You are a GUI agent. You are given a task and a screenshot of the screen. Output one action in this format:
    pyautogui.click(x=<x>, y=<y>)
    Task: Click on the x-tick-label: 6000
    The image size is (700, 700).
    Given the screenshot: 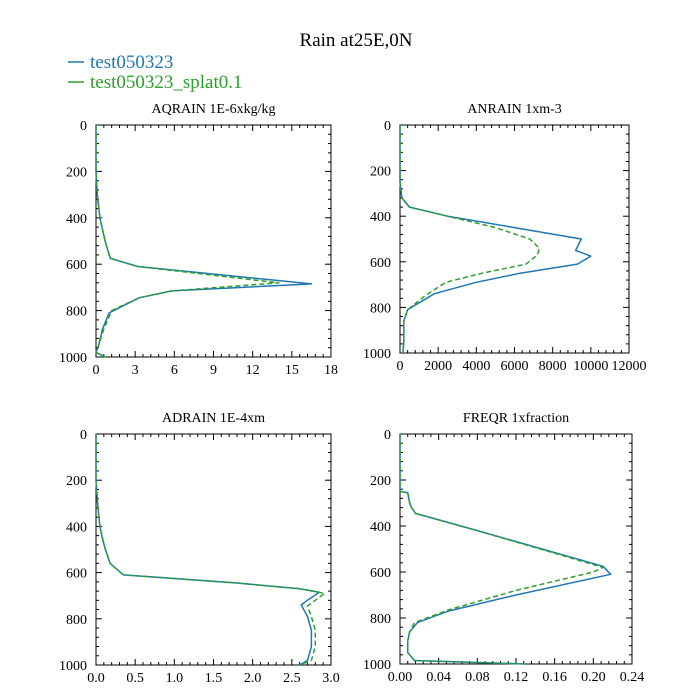 What is the action you would take?
    pyautogui.click(x=515, y=366)
    